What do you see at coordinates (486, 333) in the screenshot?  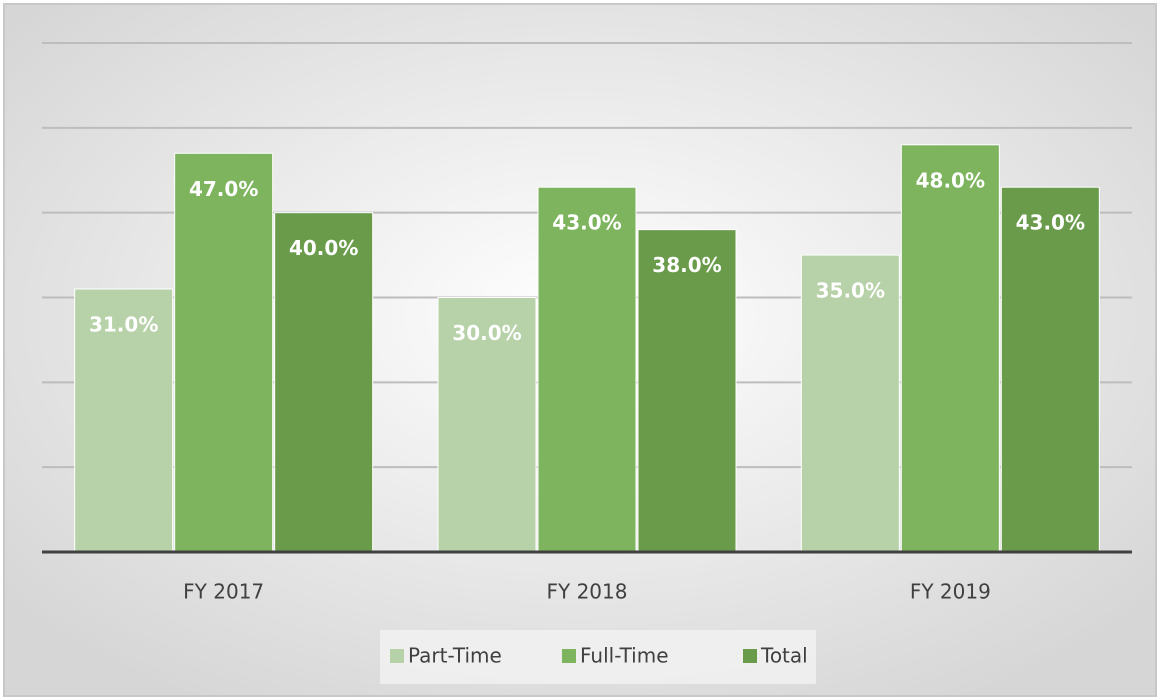 I see `data-label: 30.0%` at bounding box center [486, 333].